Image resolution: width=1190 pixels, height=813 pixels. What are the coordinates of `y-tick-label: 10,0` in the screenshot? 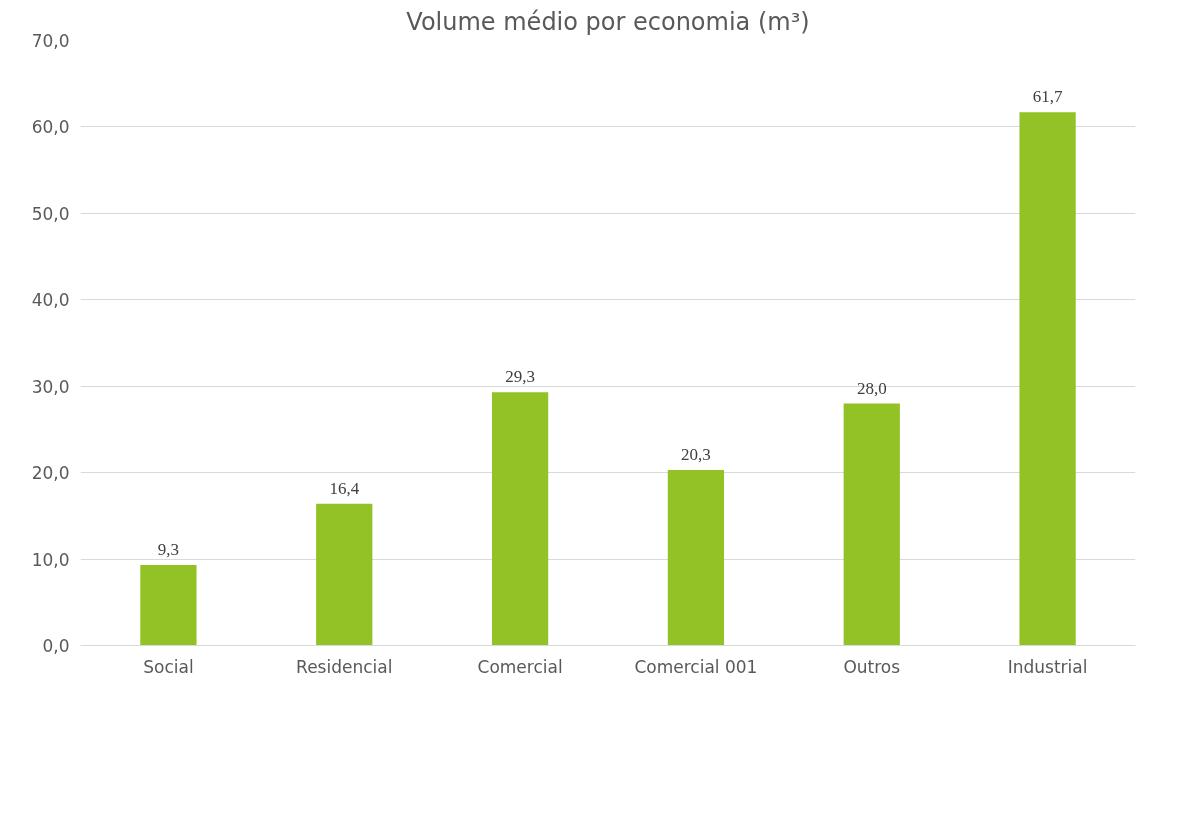 It's located at (50, 559).